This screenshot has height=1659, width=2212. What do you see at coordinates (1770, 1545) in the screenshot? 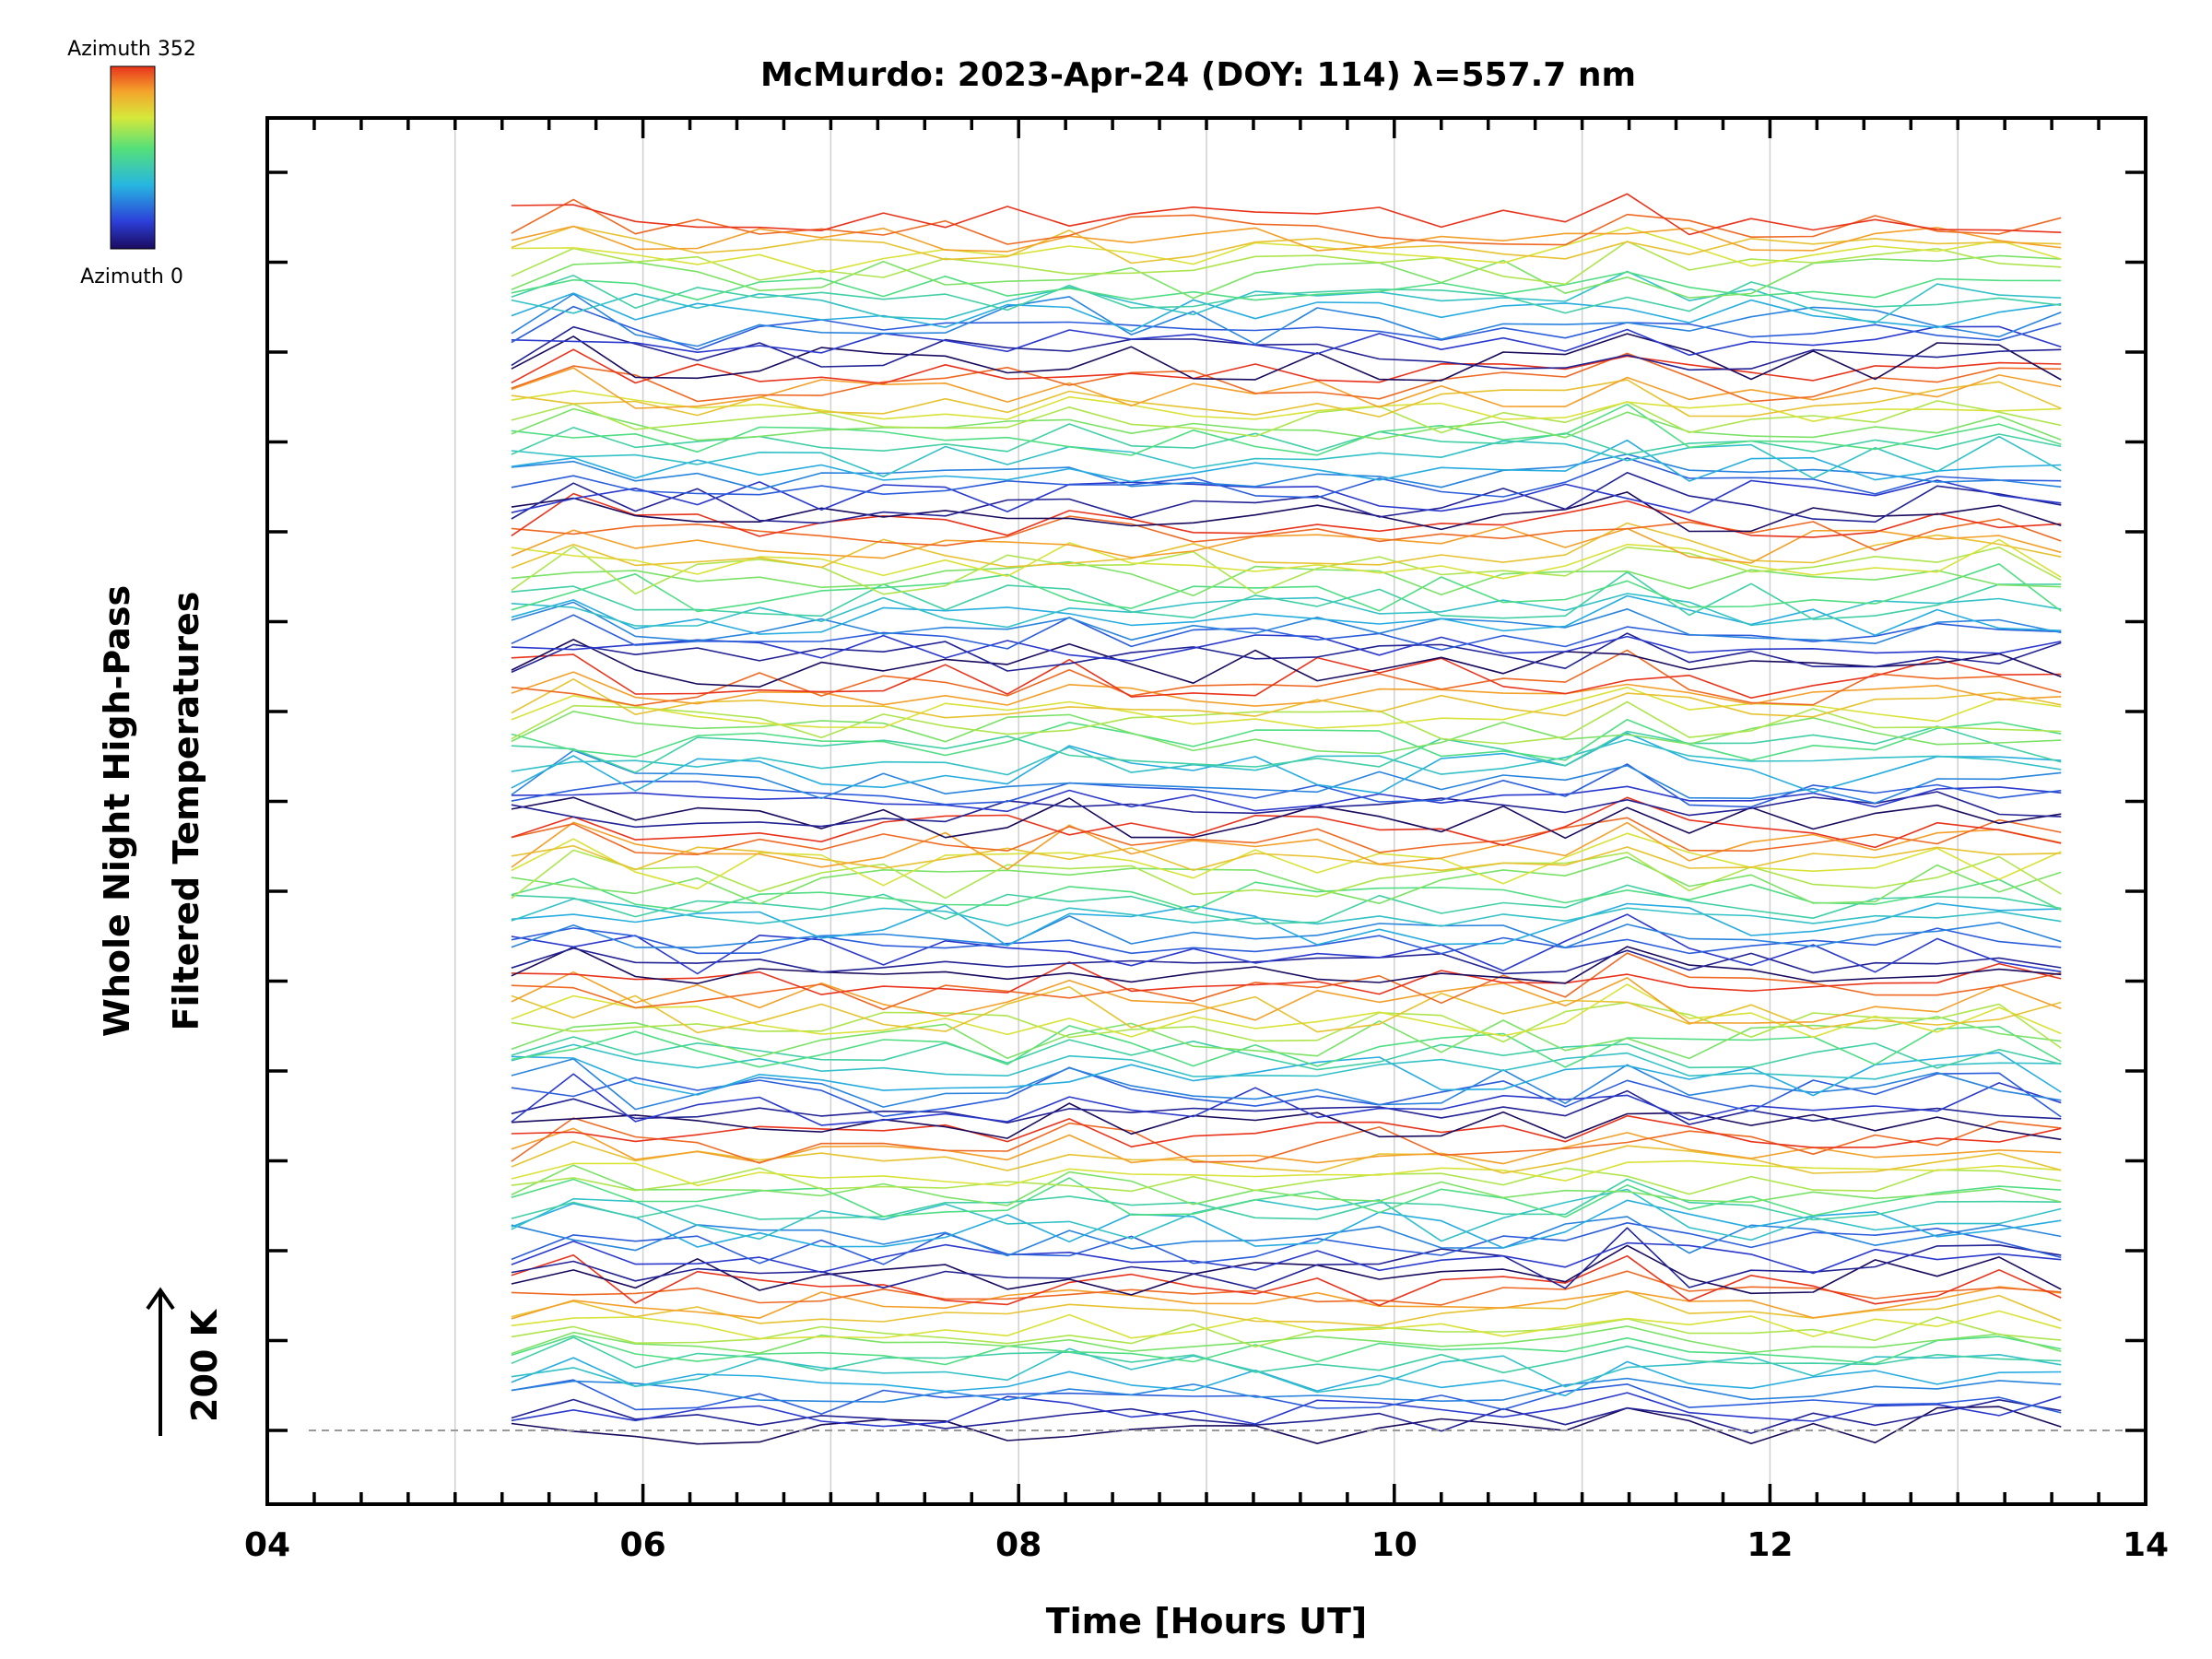
I see `x-tick-label: 12` at bounding box center [1770, 1545].